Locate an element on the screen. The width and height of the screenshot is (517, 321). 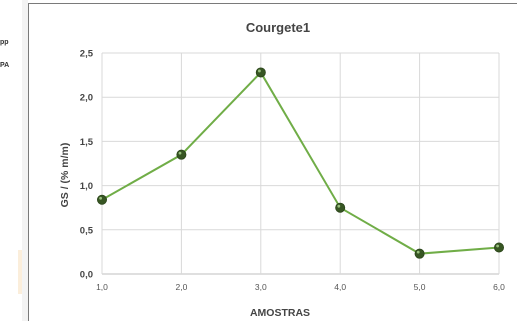
cell-highlight is located at coordinates (20, 272).